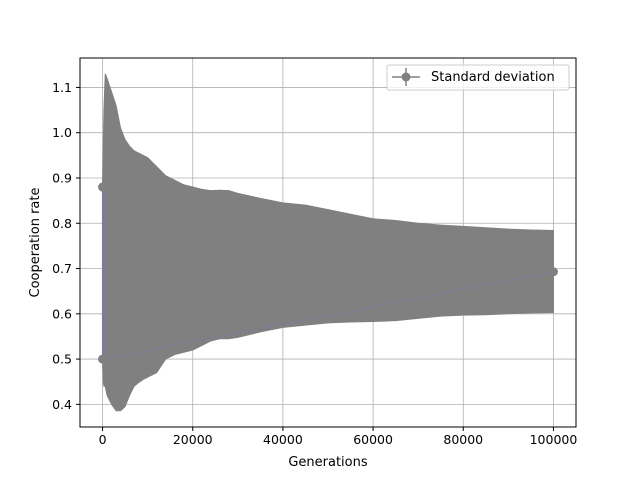 This screenshot has height=480, width=640. Describe the element at coordinates (62, 177) in the screenshot. I see `y-tick-label: 0.9` at that location.